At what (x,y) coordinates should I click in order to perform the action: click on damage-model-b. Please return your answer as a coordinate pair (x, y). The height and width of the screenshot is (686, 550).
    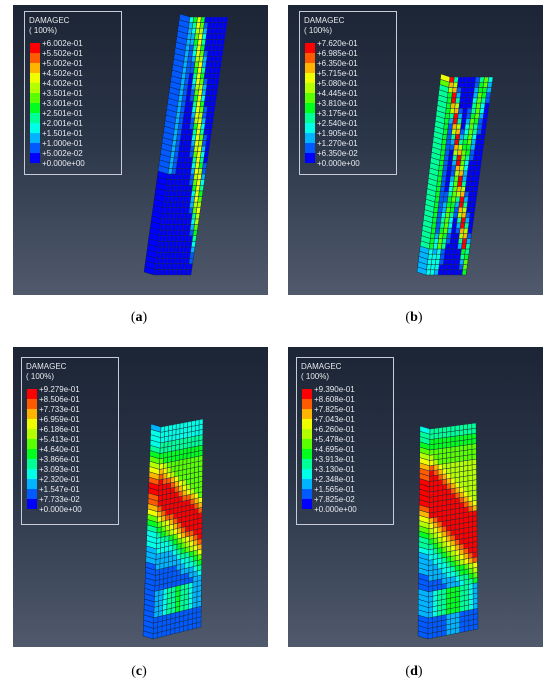
    Looking at the image, I should click on (455, 174).